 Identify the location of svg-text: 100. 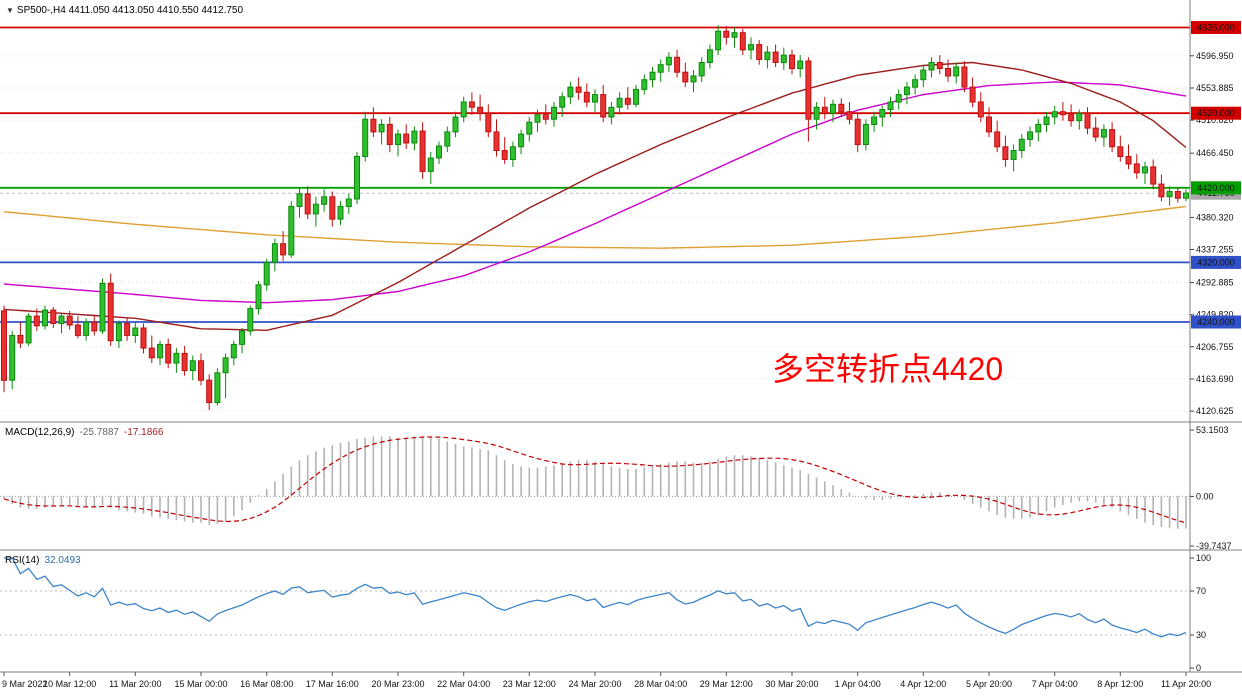
(1203, 558).